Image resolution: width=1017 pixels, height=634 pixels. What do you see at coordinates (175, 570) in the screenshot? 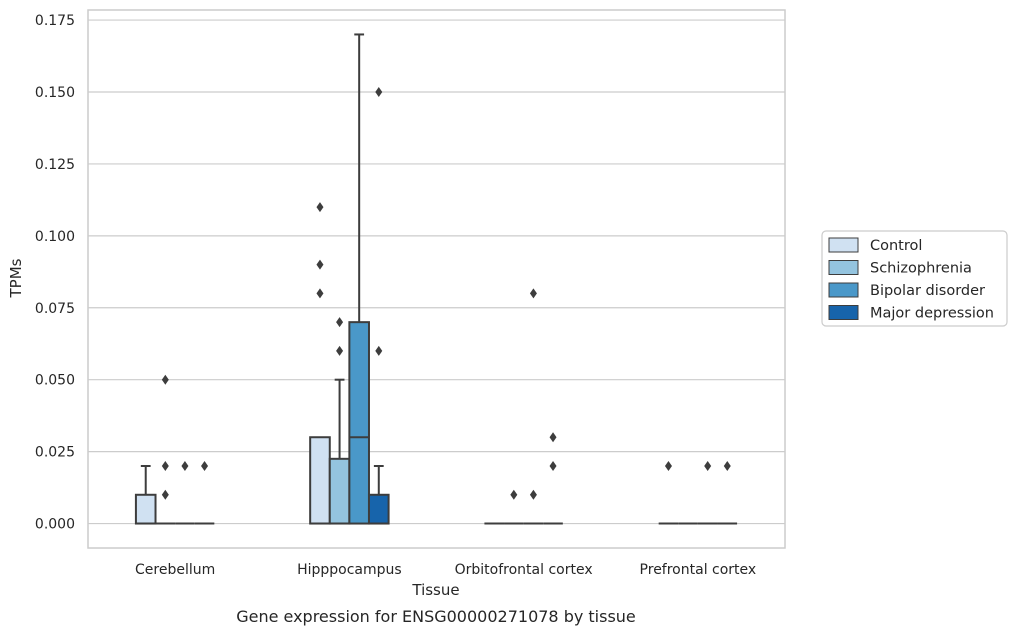
I see `x-tick-label: Cerebellum` at bounding box center [175, 570].